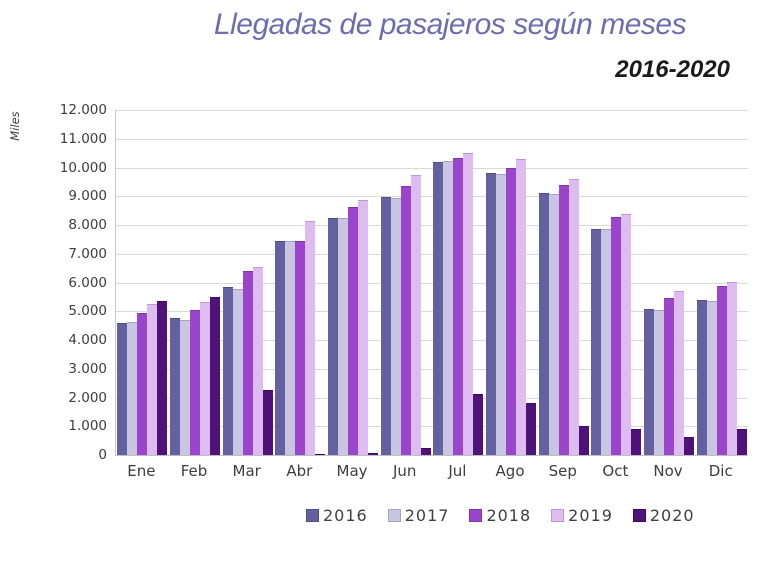 The height and width of the screenshot is (570, 768). What do you see at coordinates (343, 336) in the screenshot?
I see `bar-2017-may` at bounding box center [343, 336].